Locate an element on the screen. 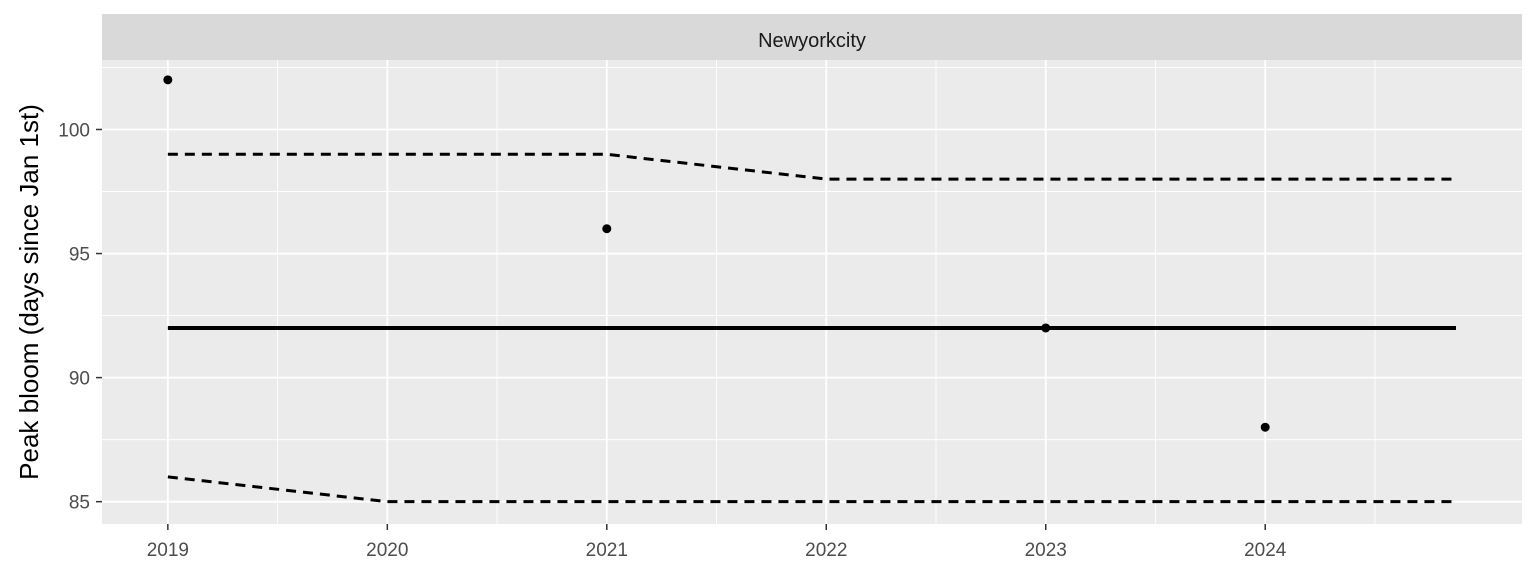  y-tick-label: 95 is located at coordinates (79, 255).